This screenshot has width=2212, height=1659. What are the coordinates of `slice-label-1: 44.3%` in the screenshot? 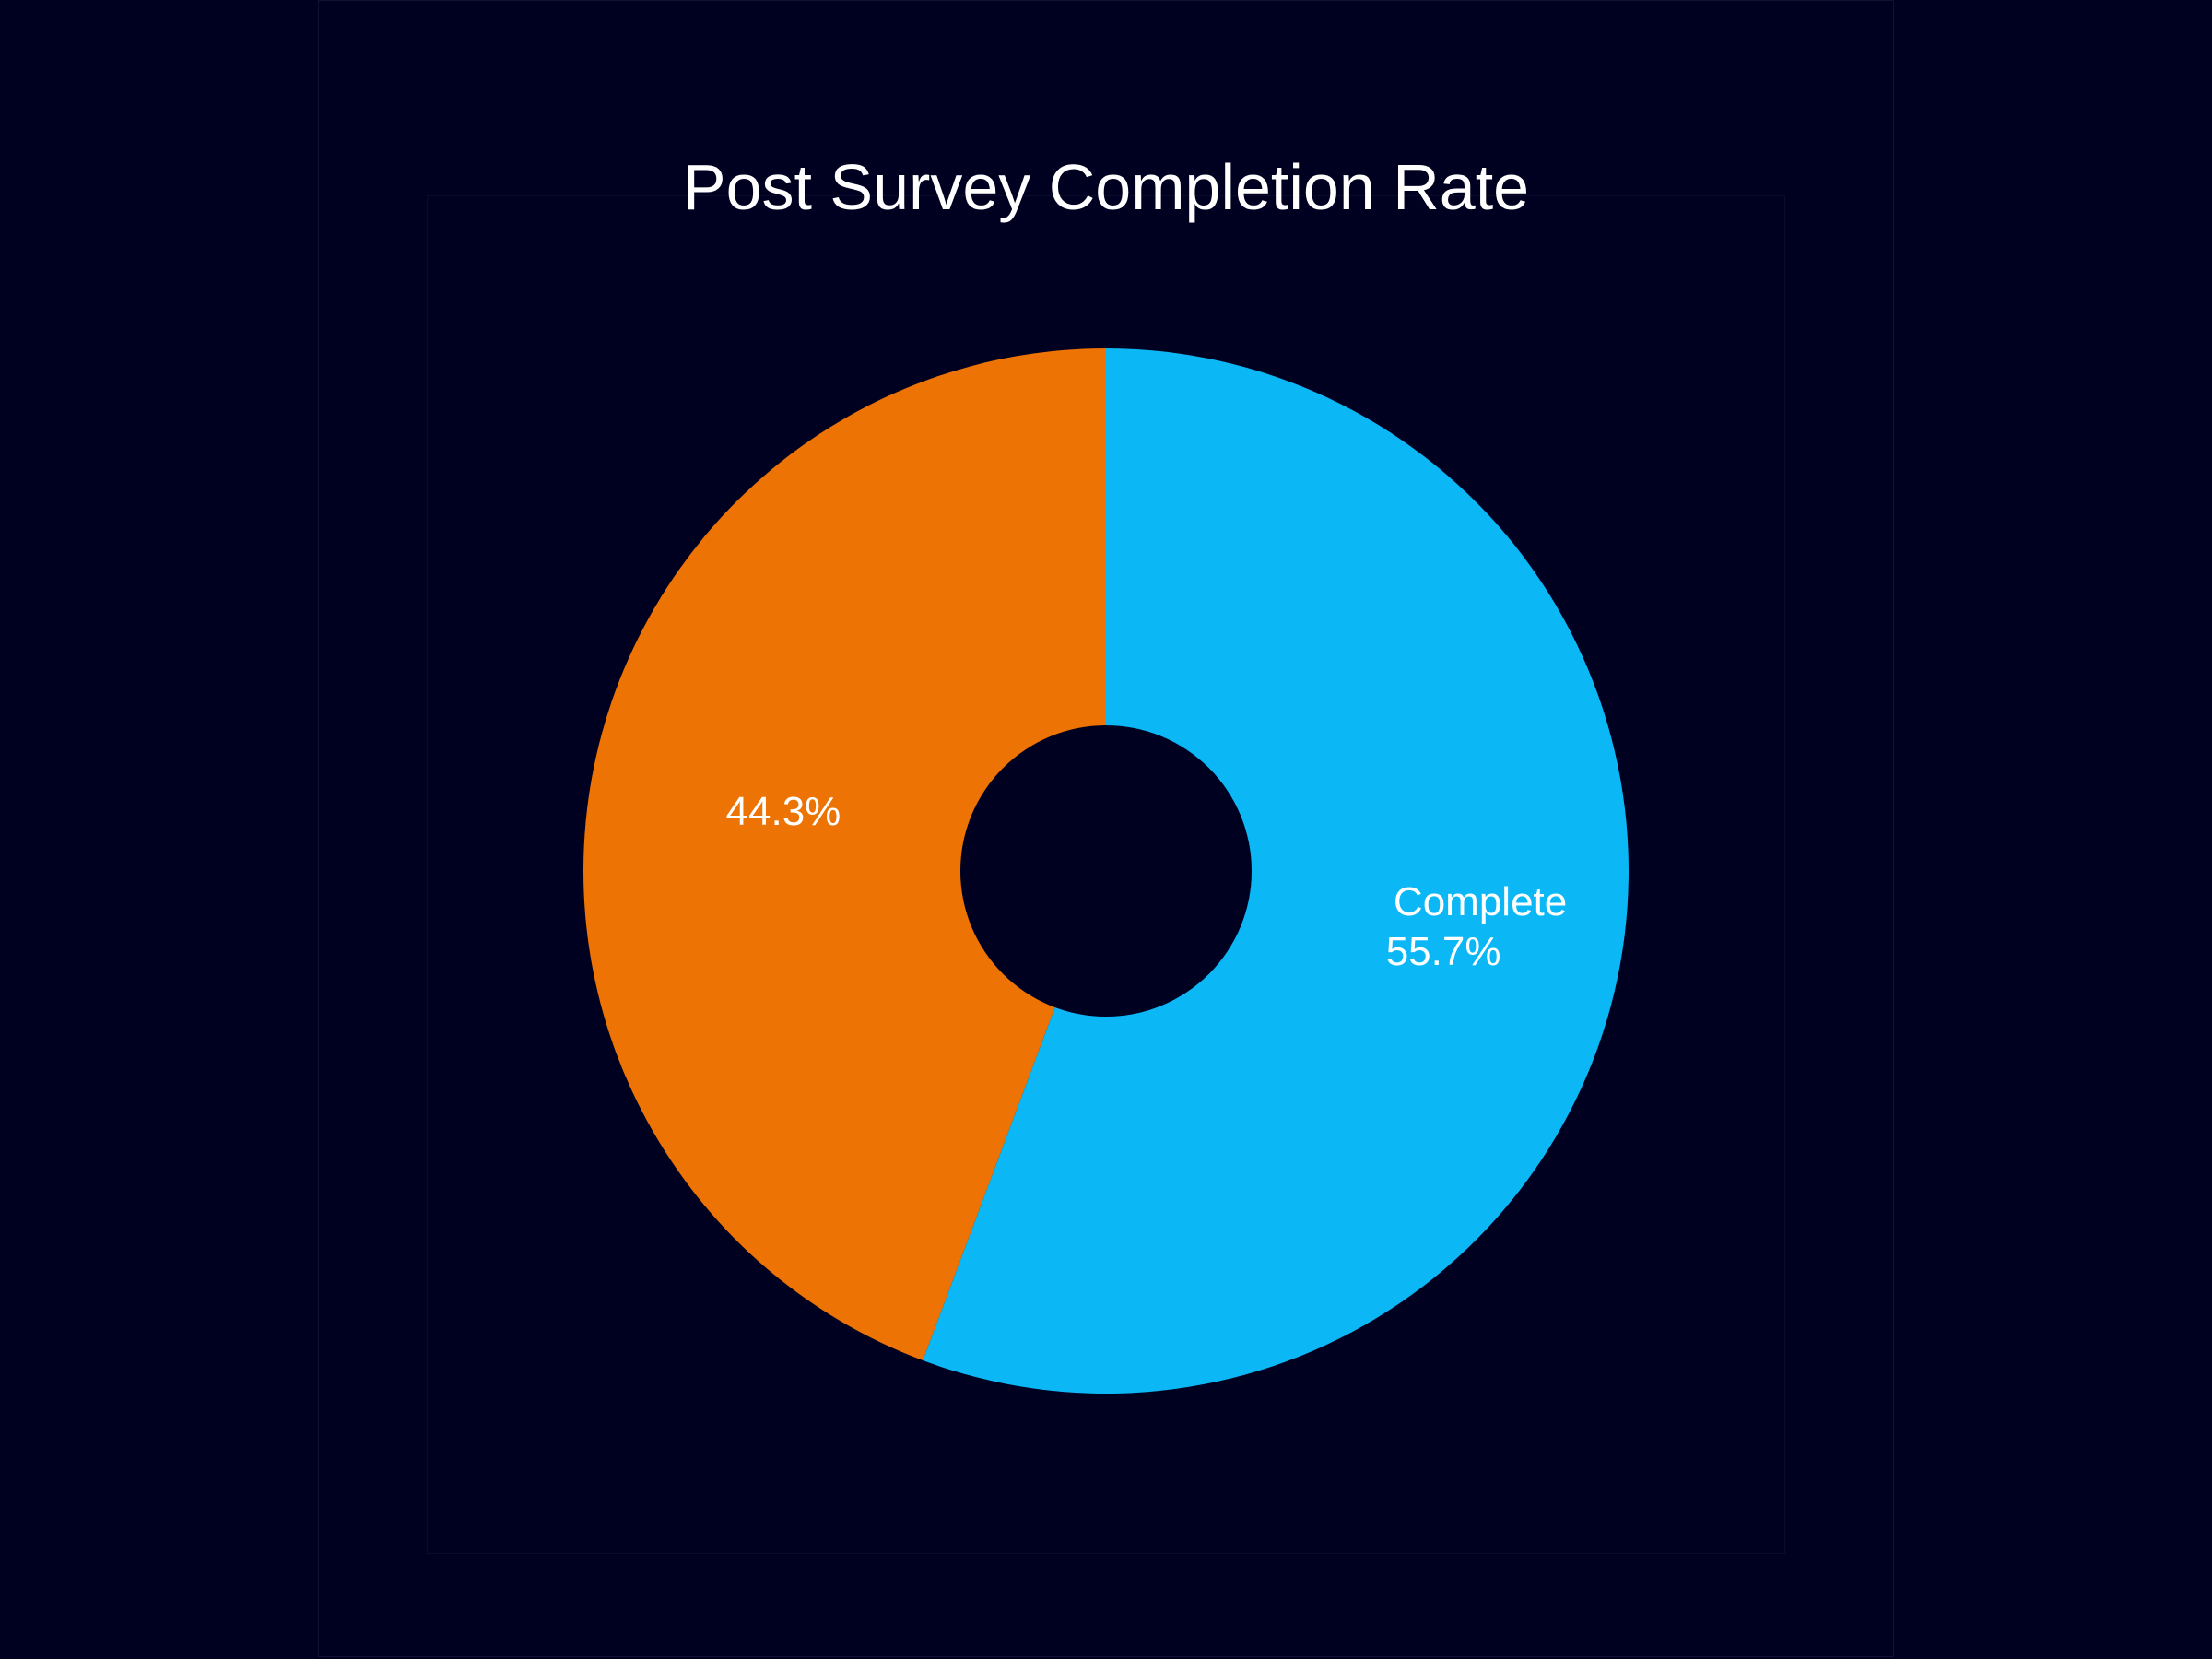 It's located at (783, 811).